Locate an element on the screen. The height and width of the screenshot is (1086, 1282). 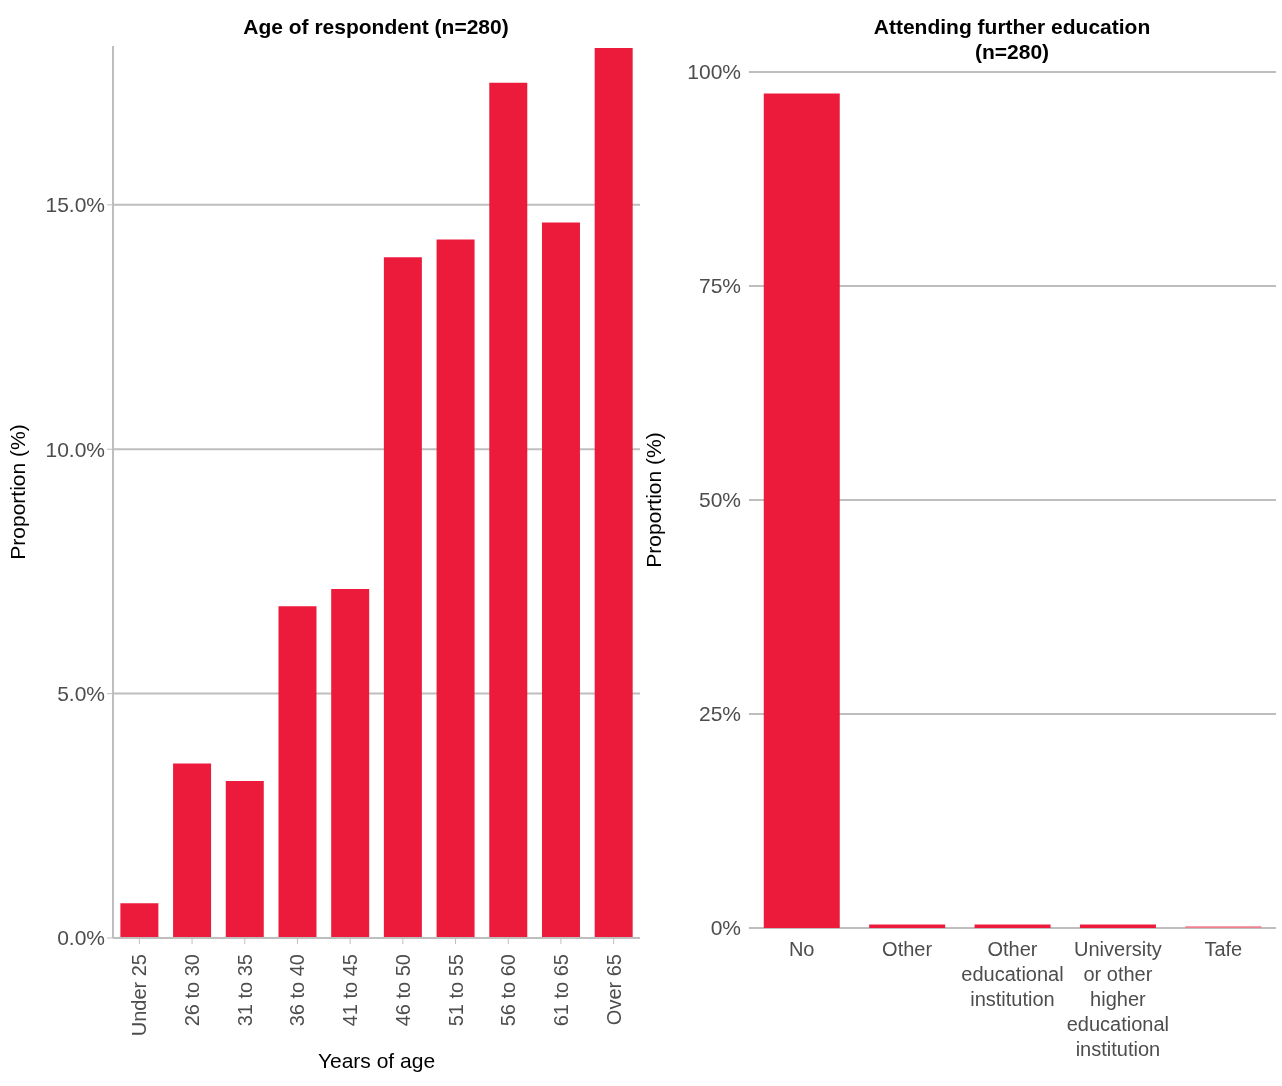
x-tick-label: 31 to 35 is located at coordinates (244, 990).